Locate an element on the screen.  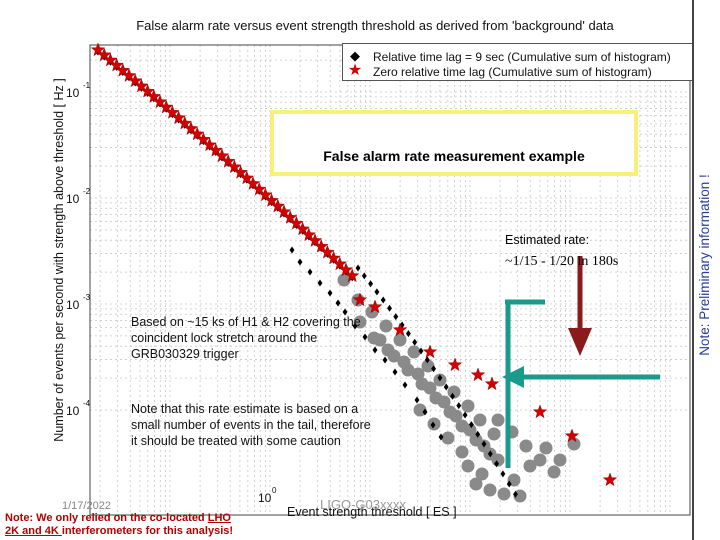
note-colocated-lho: LHO is located at coordinates (219, 518).